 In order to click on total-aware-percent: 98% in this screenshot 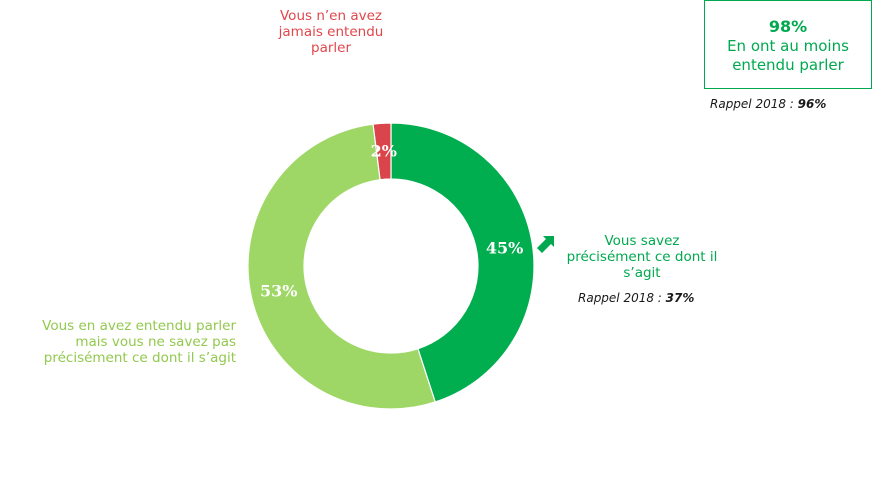, I will do `click(788, 26)`.